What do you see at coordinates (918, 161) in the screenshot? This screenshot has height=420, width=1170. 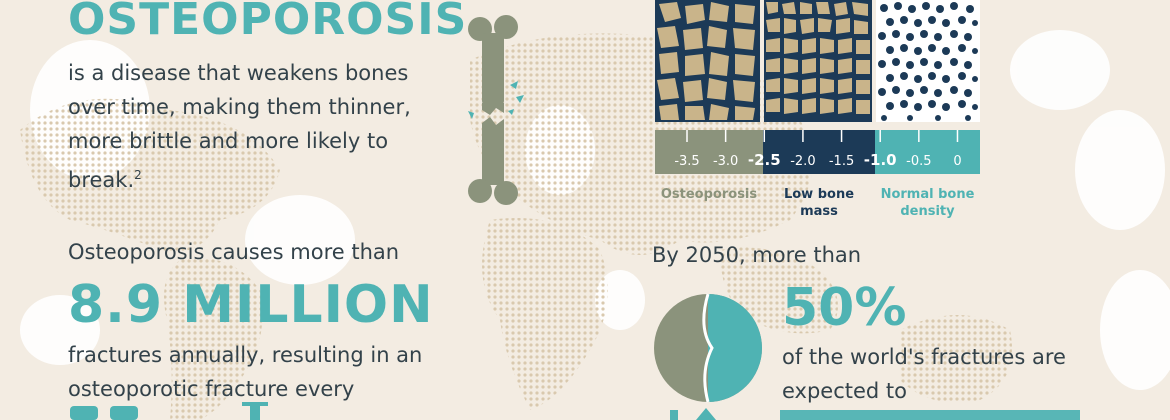 I see `scale-tick-label: -0.5` at bounding box center [918, 161].